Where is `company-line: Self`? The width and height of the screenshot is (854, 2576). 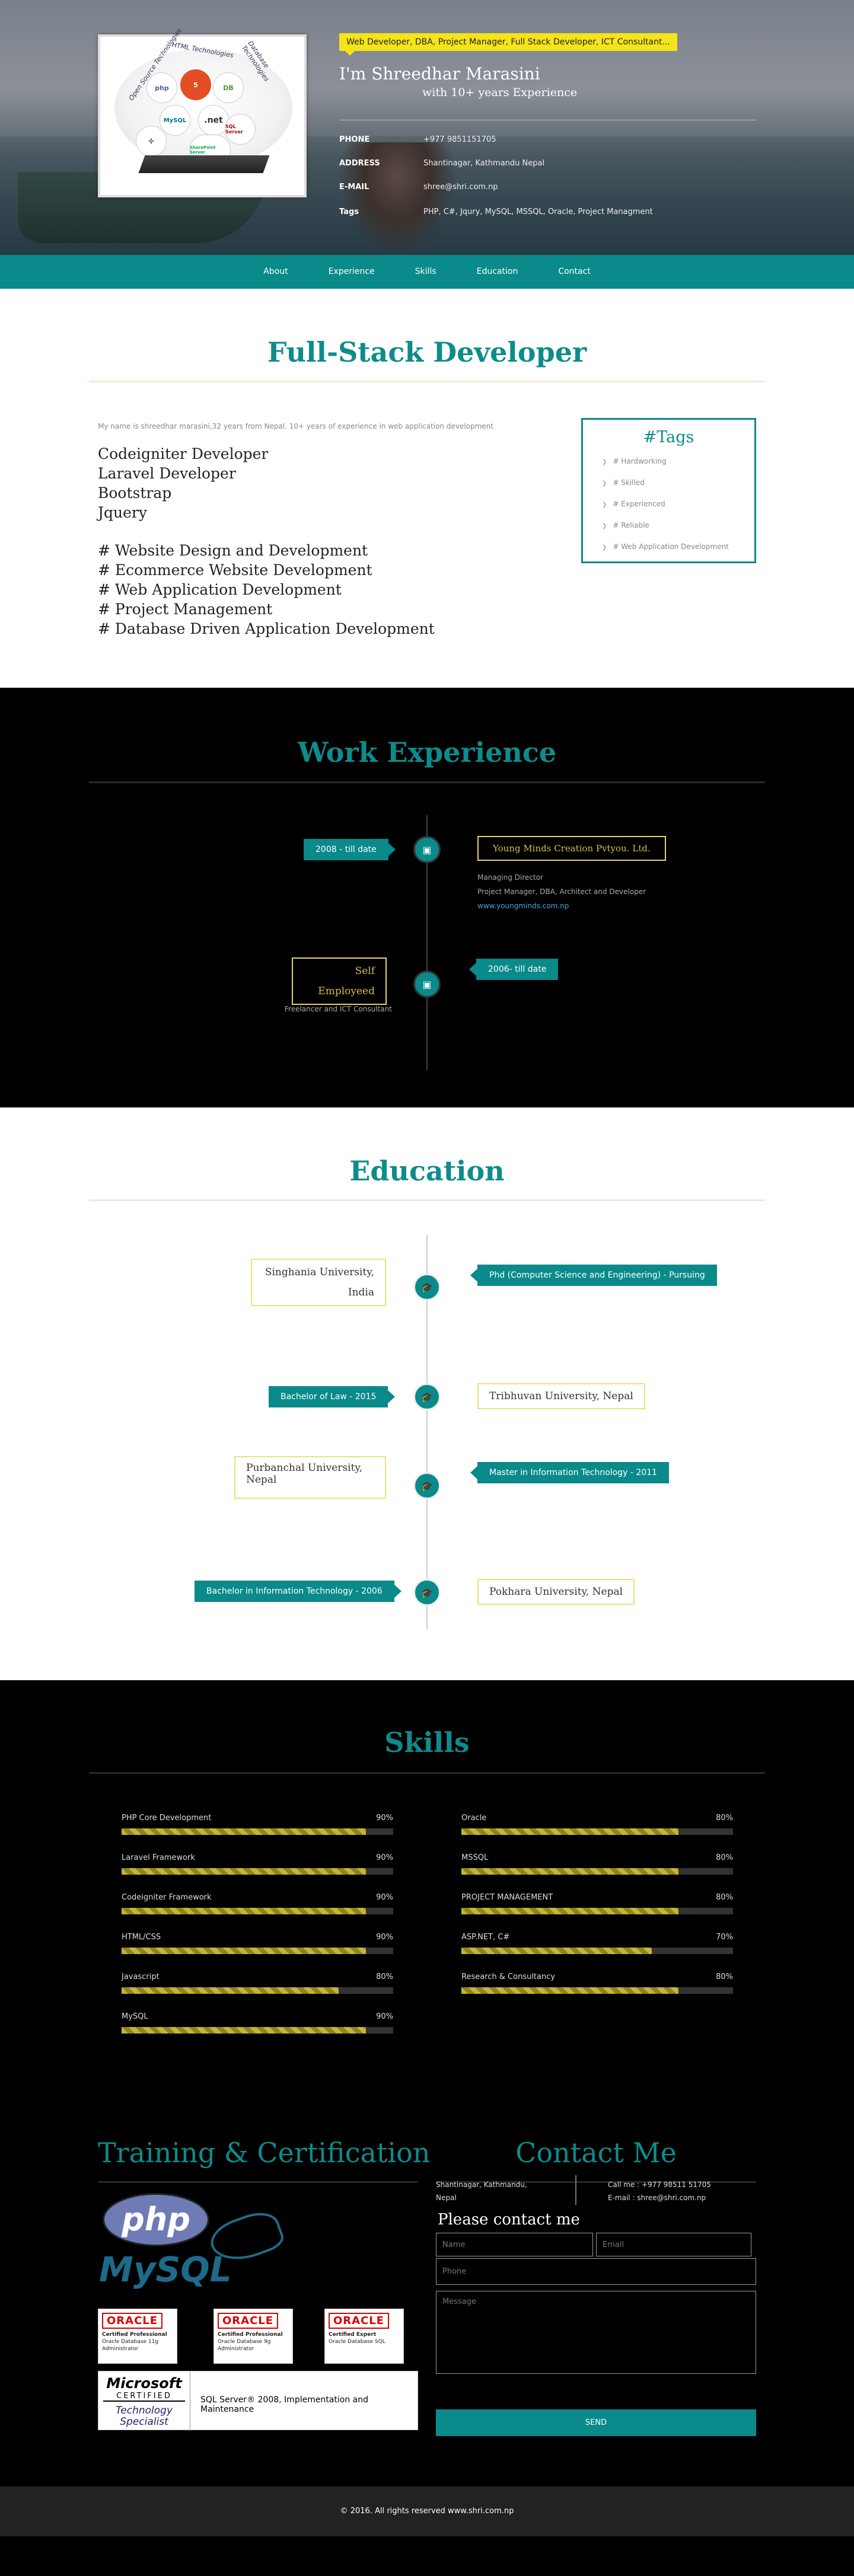
company-line: Self is located at coordinates (365, 971).